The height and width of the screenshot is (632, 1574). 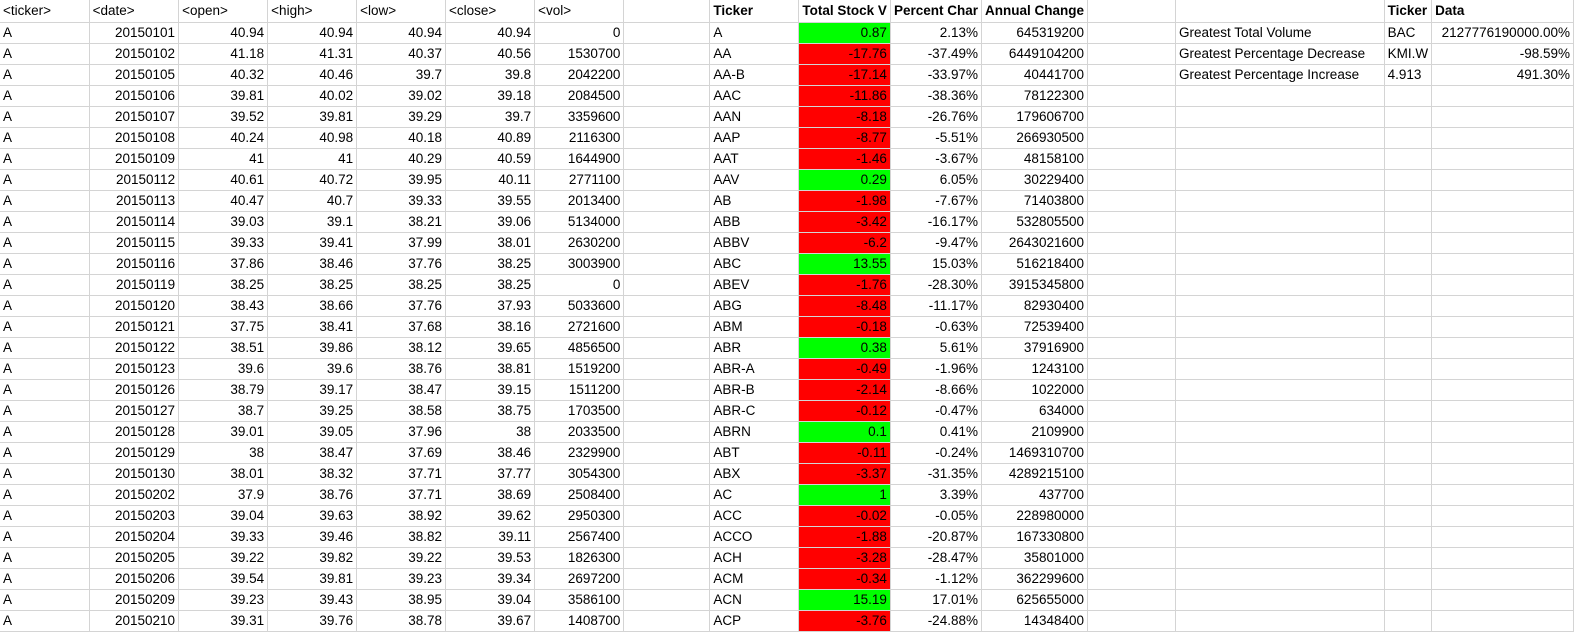 What do you see at coordinates (312, 33) in the screenshot?
I see `cell: 40.94` at bounding box center [312, 33].